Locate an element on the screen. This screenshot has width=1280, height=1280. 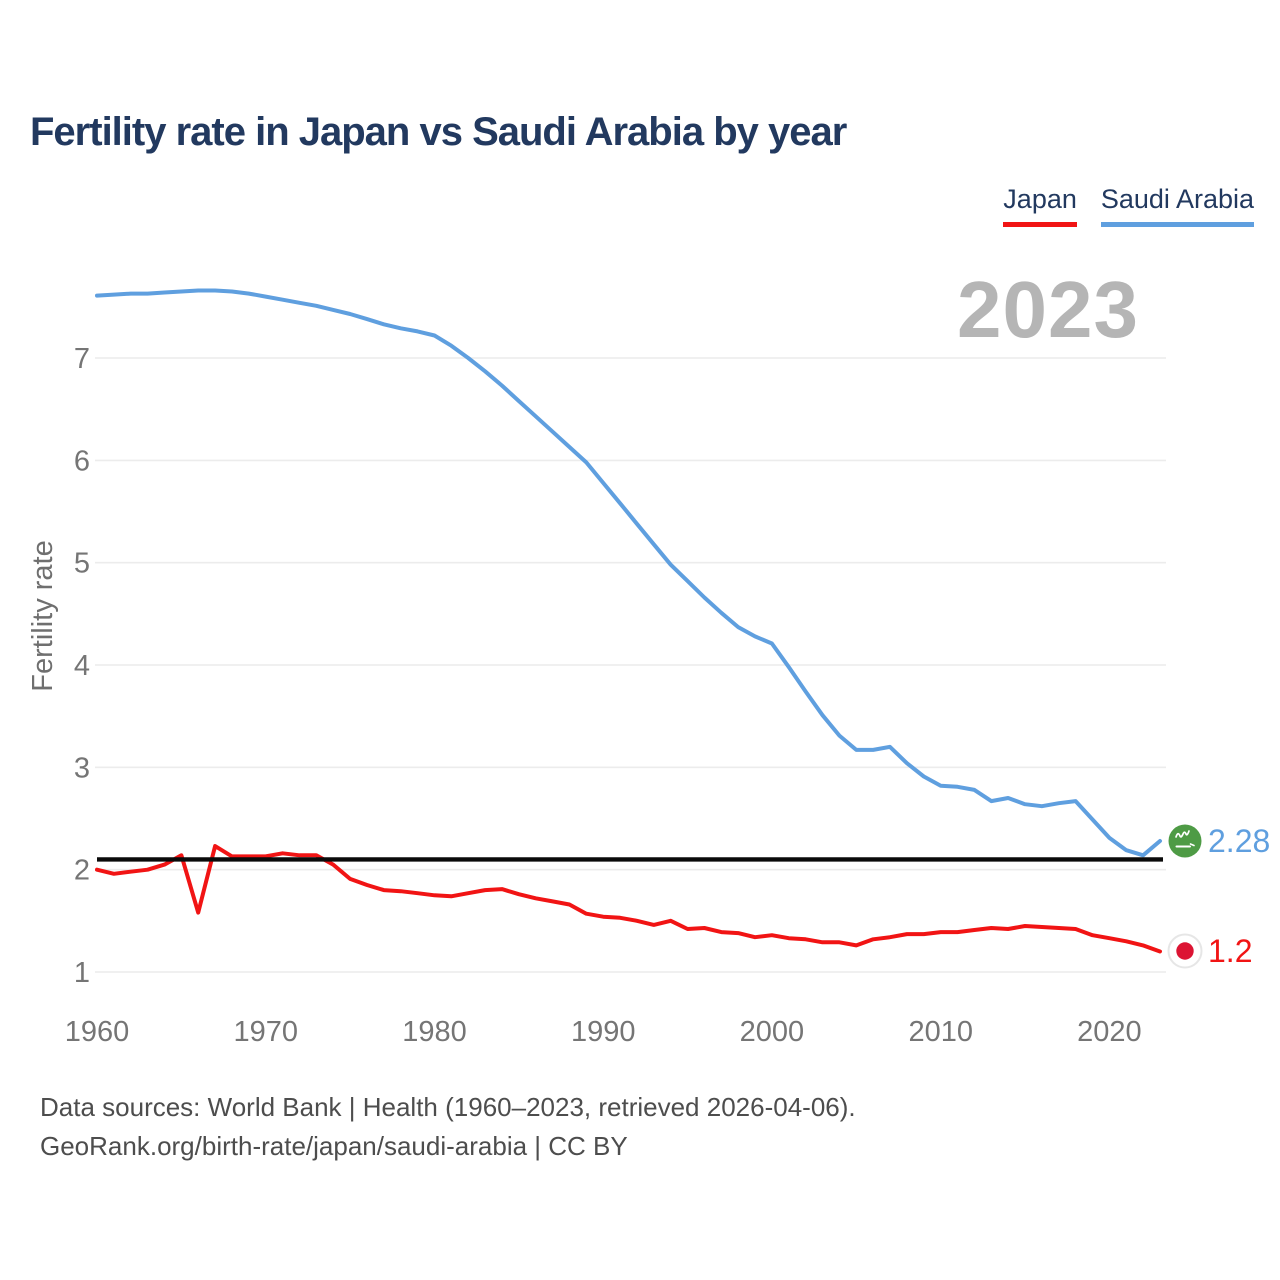
y-tick-label: 2 is located at coordinates (82, 871).